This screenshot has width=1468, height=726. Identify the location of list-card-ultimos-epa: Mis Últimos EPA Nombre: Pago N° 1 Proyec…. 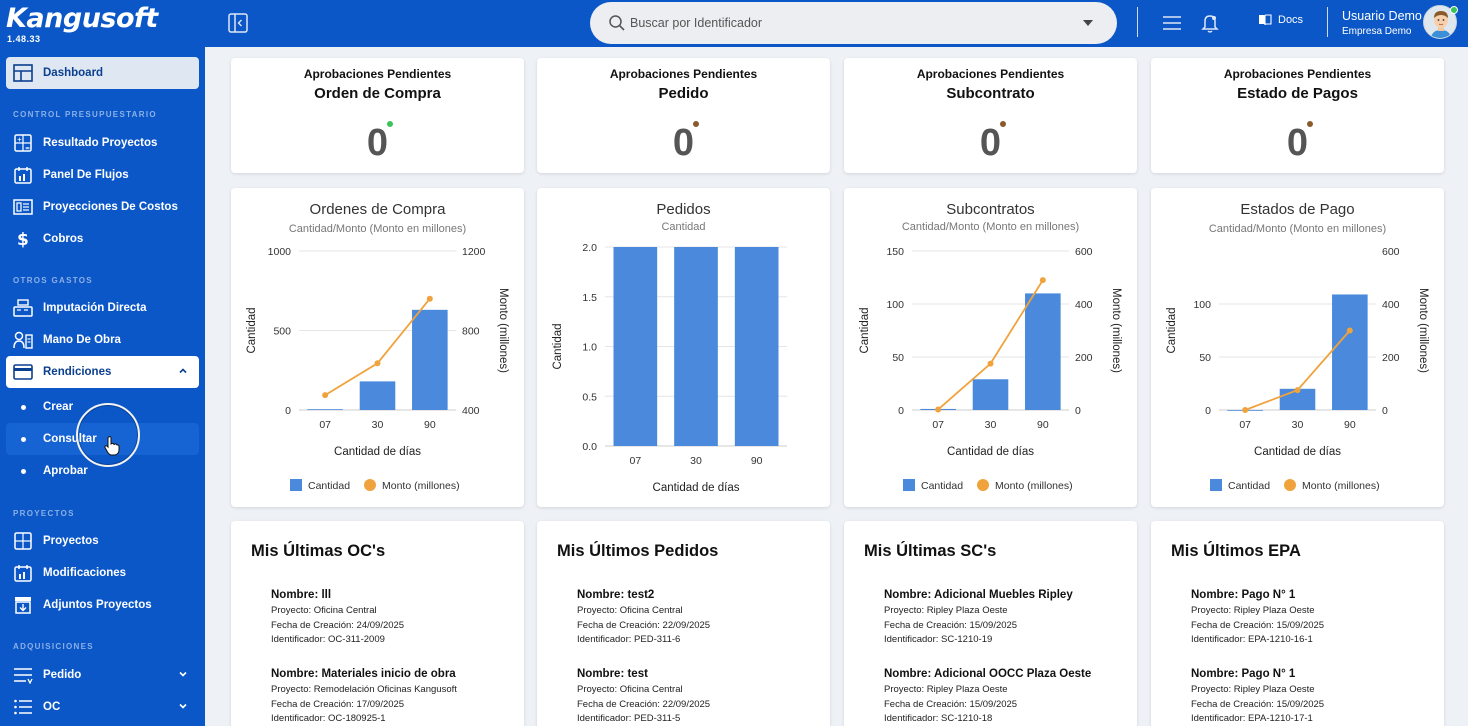
(1297, 623).